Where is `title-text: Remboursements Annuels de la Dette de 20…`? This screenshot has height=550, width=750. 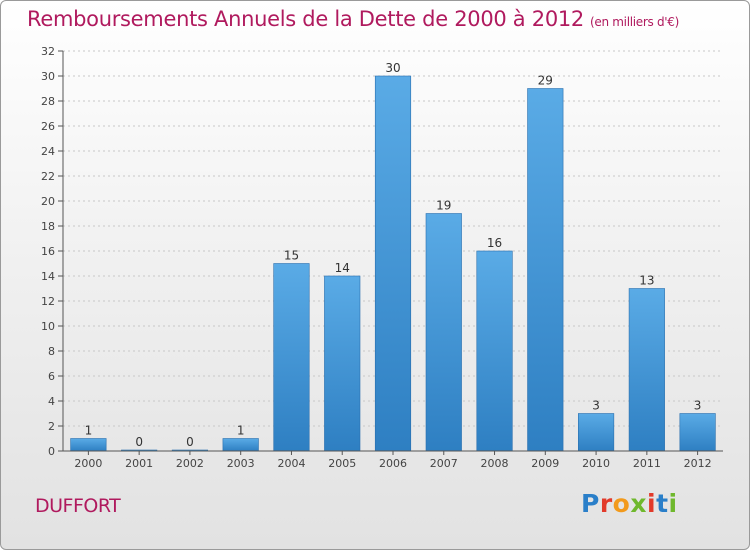
title-text: Remboursements Annuels de la Dette de 20… is located at coordinates (305, 19).